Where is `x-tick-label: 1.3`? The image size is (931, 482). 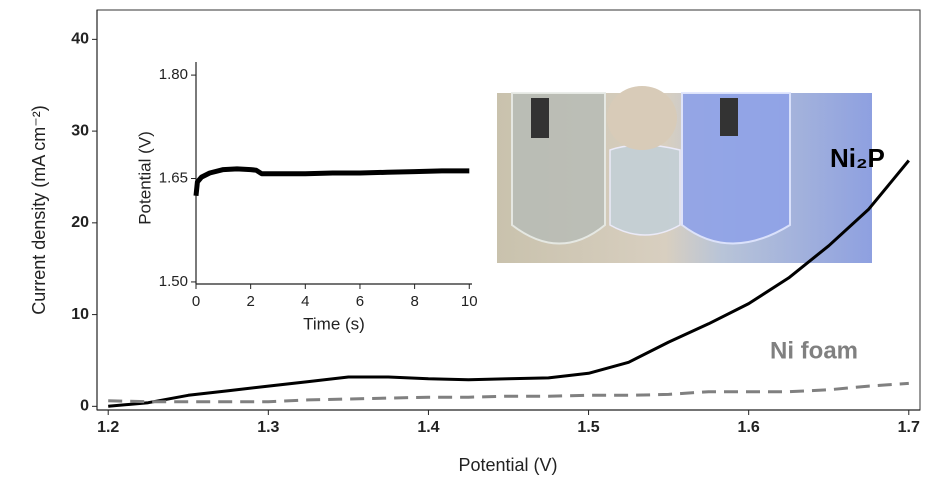 x-tick-label: 1.3 is located at coordinates (268, 427).